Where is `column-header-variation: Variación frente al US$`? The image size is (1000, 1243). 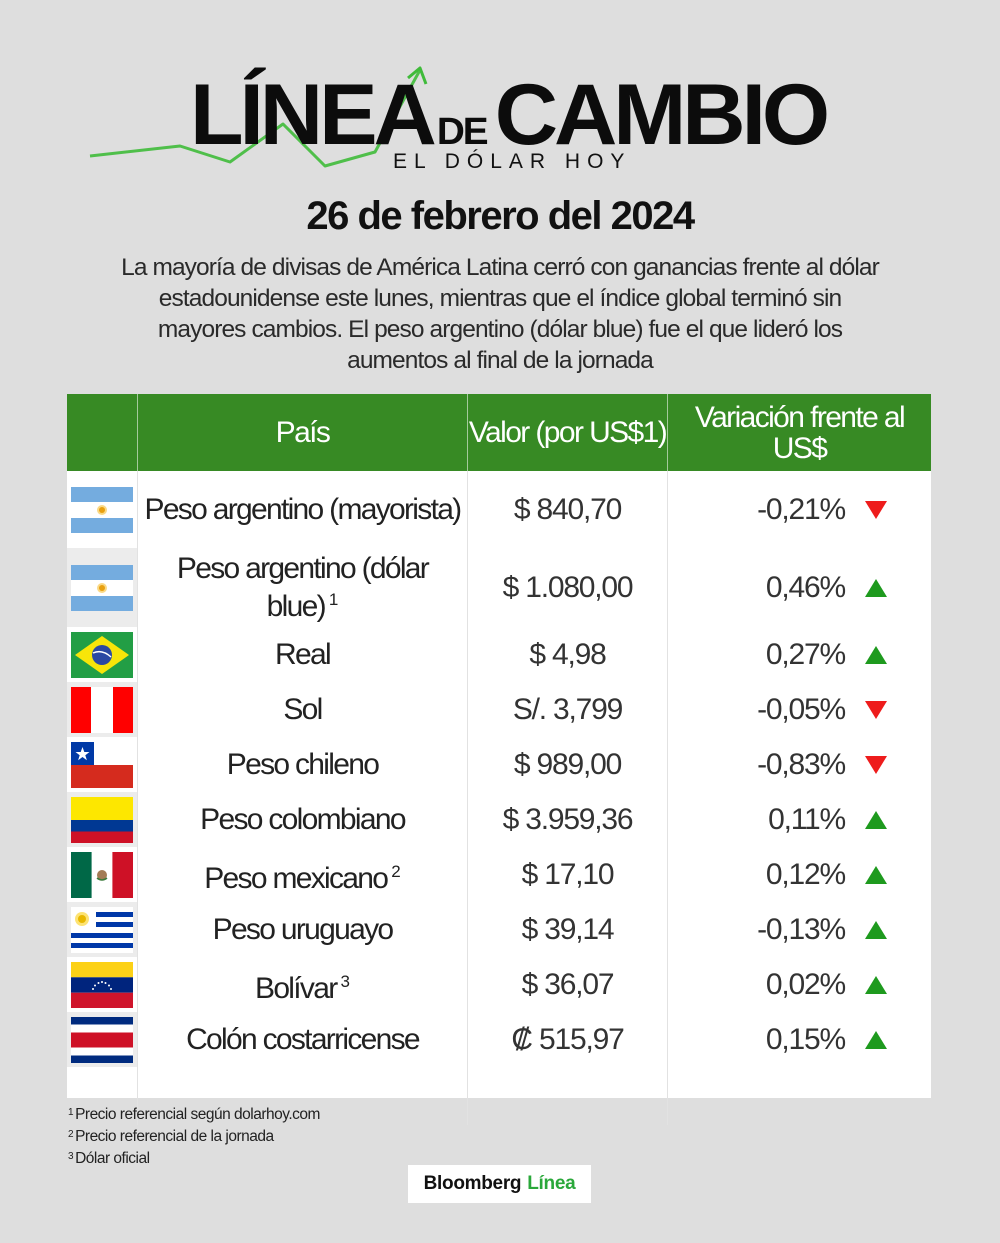
column-header-variation: Variación frente al US$ is located at coordinates (800, 432).